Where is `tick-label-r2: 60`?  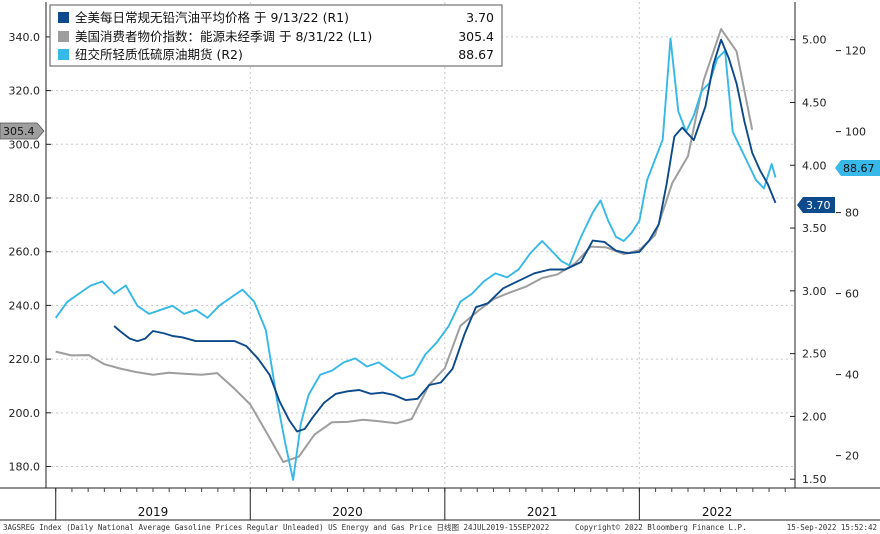
tick-label-r2: 60 is located at coordinates (852, 294).